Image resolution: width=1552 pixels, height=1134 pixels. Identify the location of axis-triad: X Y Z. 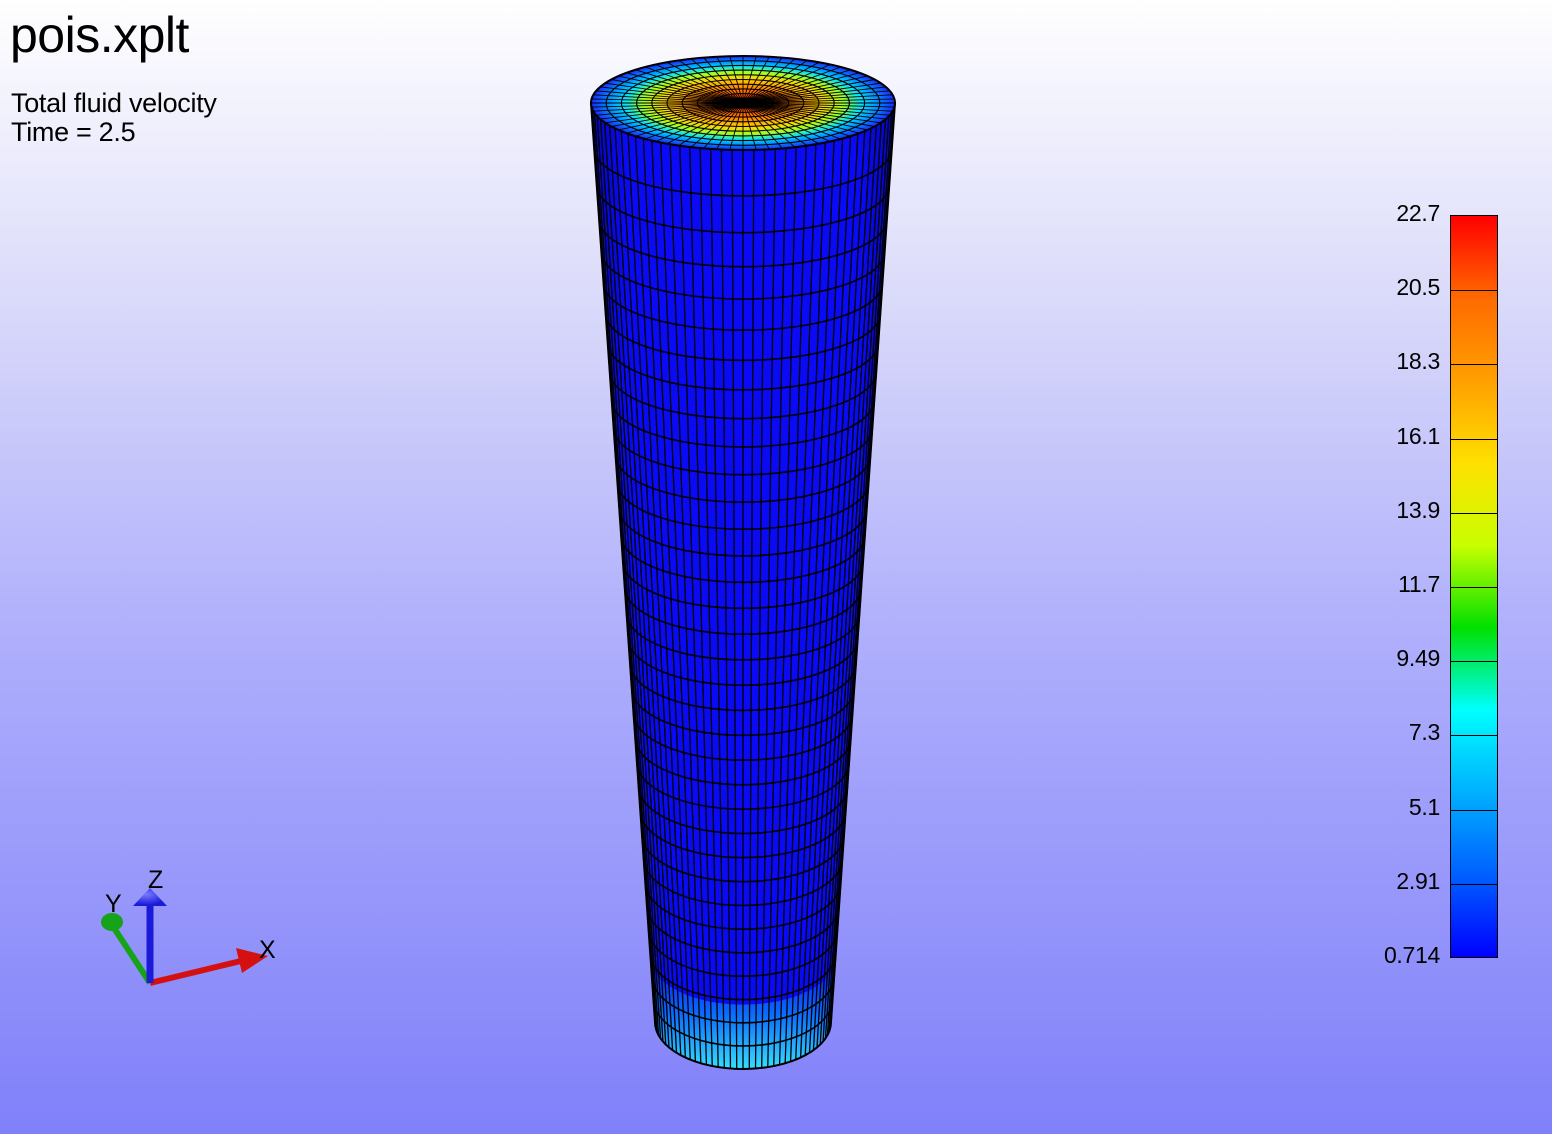
(188, 926).